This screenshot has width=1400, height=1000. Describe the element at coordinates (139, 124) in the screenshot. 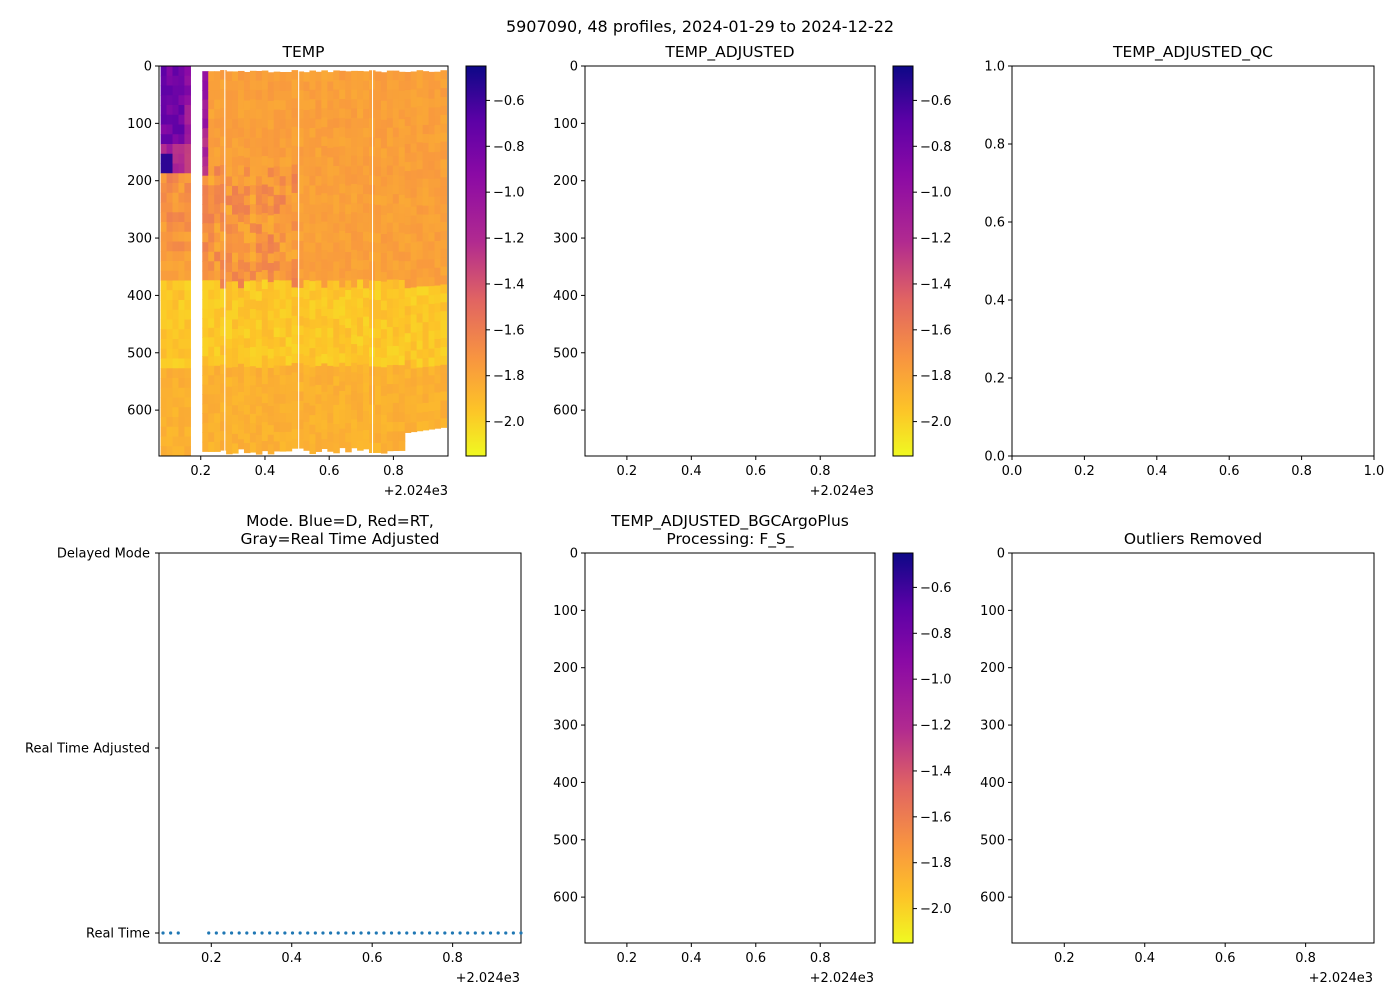

I see `y-tick-label: 100` at that location.